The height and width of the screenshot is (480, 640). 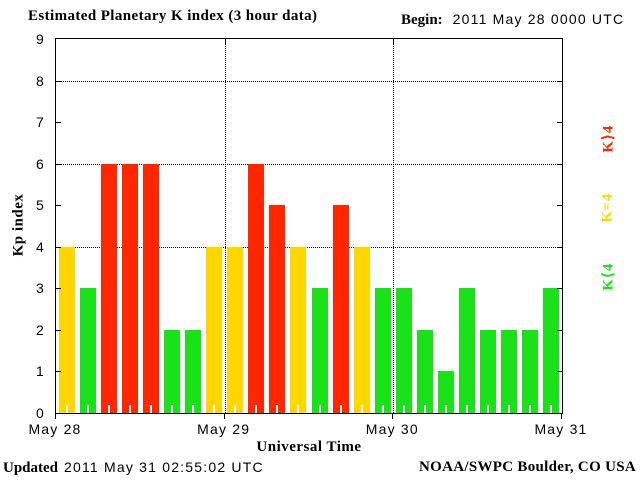 I want to click on legend-item-yellow: K=4, so click(x=607, y=208).